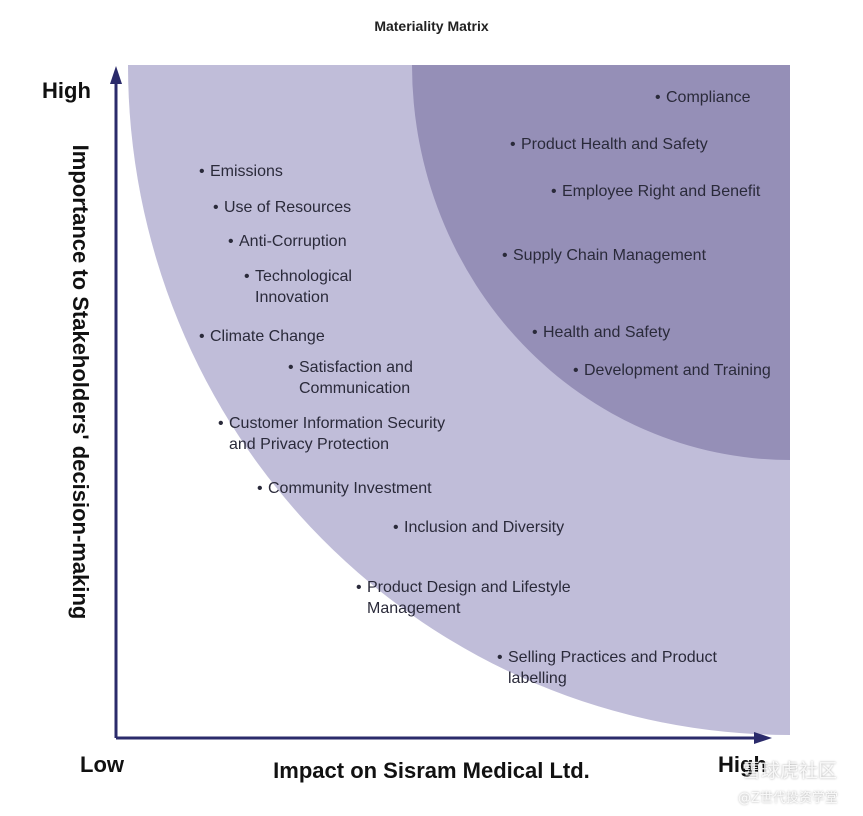 The height and width of the screenshot is (816, 863). Describe the element at coordinates (790, 771) in the screenshot. I see `watermark-logo: 雪球虎社区` at that location.